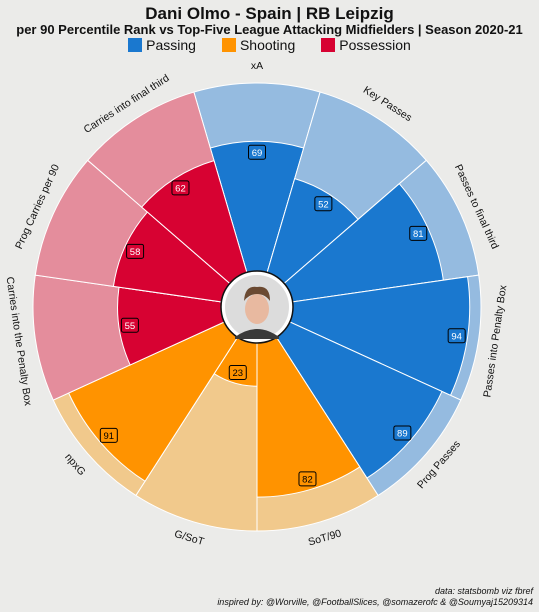  I want to click on legend: Passing Shooting Possession, so click(269, 45).